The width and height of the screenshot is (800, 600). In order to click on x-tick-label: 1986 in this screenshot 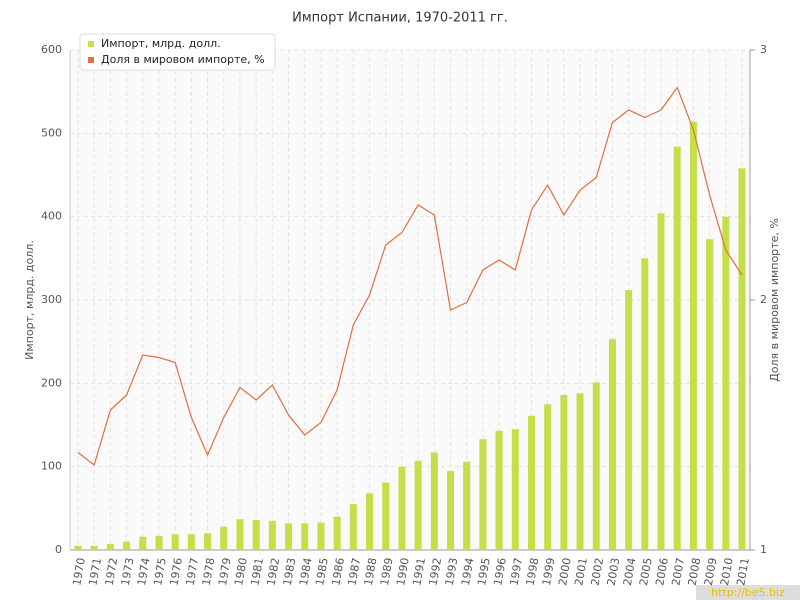, I will do `click(338, 572)`.